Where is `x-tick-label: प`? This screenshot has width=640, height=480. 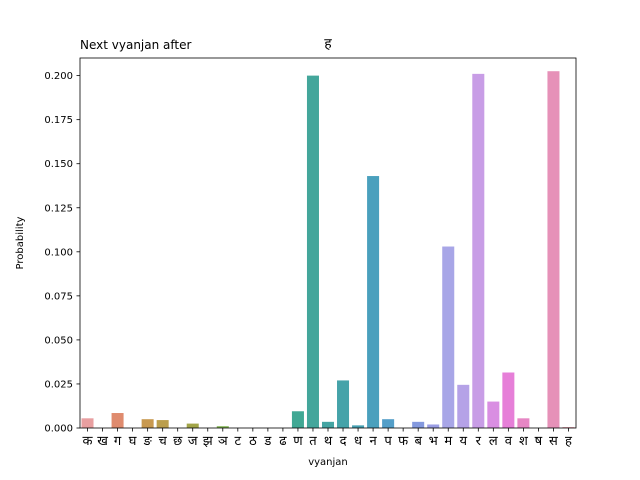 x-tick-label: प is located at coordinates (388, 441).